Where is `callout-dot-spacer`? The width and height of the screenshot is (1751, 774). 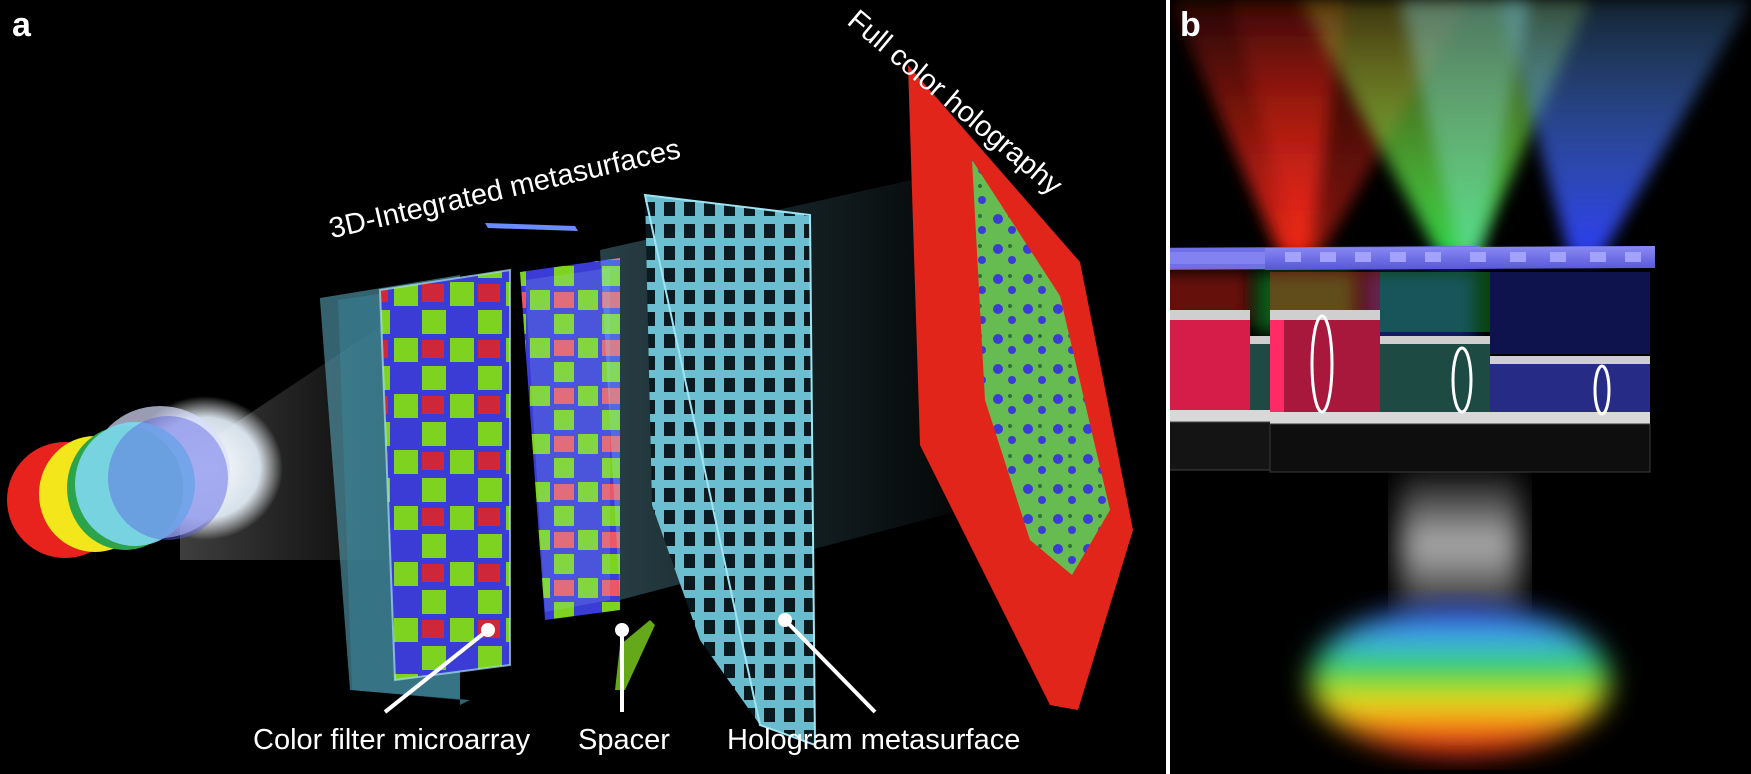
callout-dot-spacer is located at coordinates (622, 630).